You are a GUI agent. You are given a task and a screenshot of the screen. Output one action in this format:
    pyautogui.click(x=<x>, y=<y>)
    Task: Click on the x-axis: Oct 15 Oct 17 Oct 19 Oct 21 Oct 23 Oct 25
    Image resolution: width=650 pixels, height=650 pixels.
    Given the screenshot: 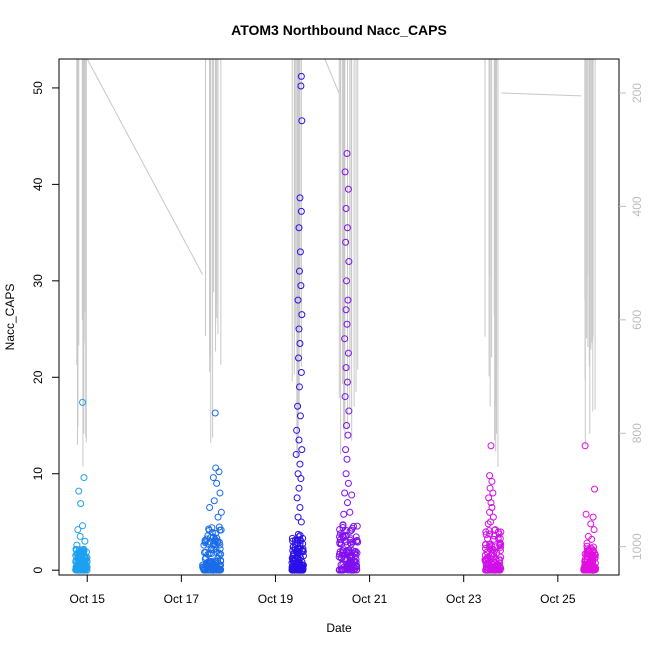 What is the action you would take?
    pyautogui.click(x=323, y=590)
    